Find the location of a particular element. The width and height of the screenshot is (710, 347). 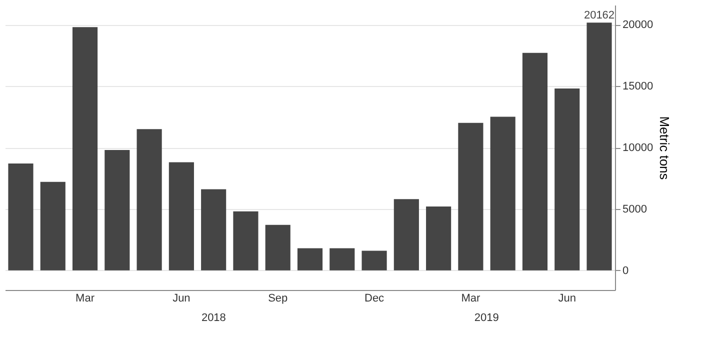

x-tick-label: Sep is located at coordinates (278, 298).